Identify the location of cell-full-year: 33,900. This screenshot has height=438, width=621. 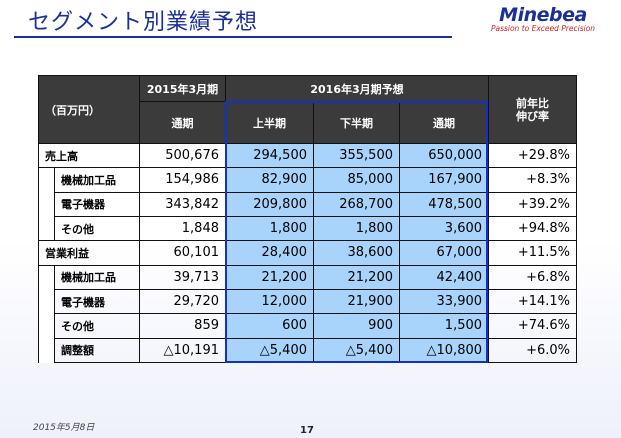
(444, 301).